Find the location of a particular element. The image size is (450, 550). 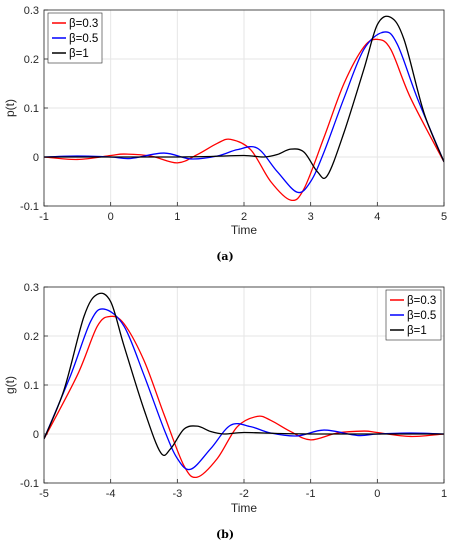

x-tick-label: -5 is located at coordinates (44, 494).